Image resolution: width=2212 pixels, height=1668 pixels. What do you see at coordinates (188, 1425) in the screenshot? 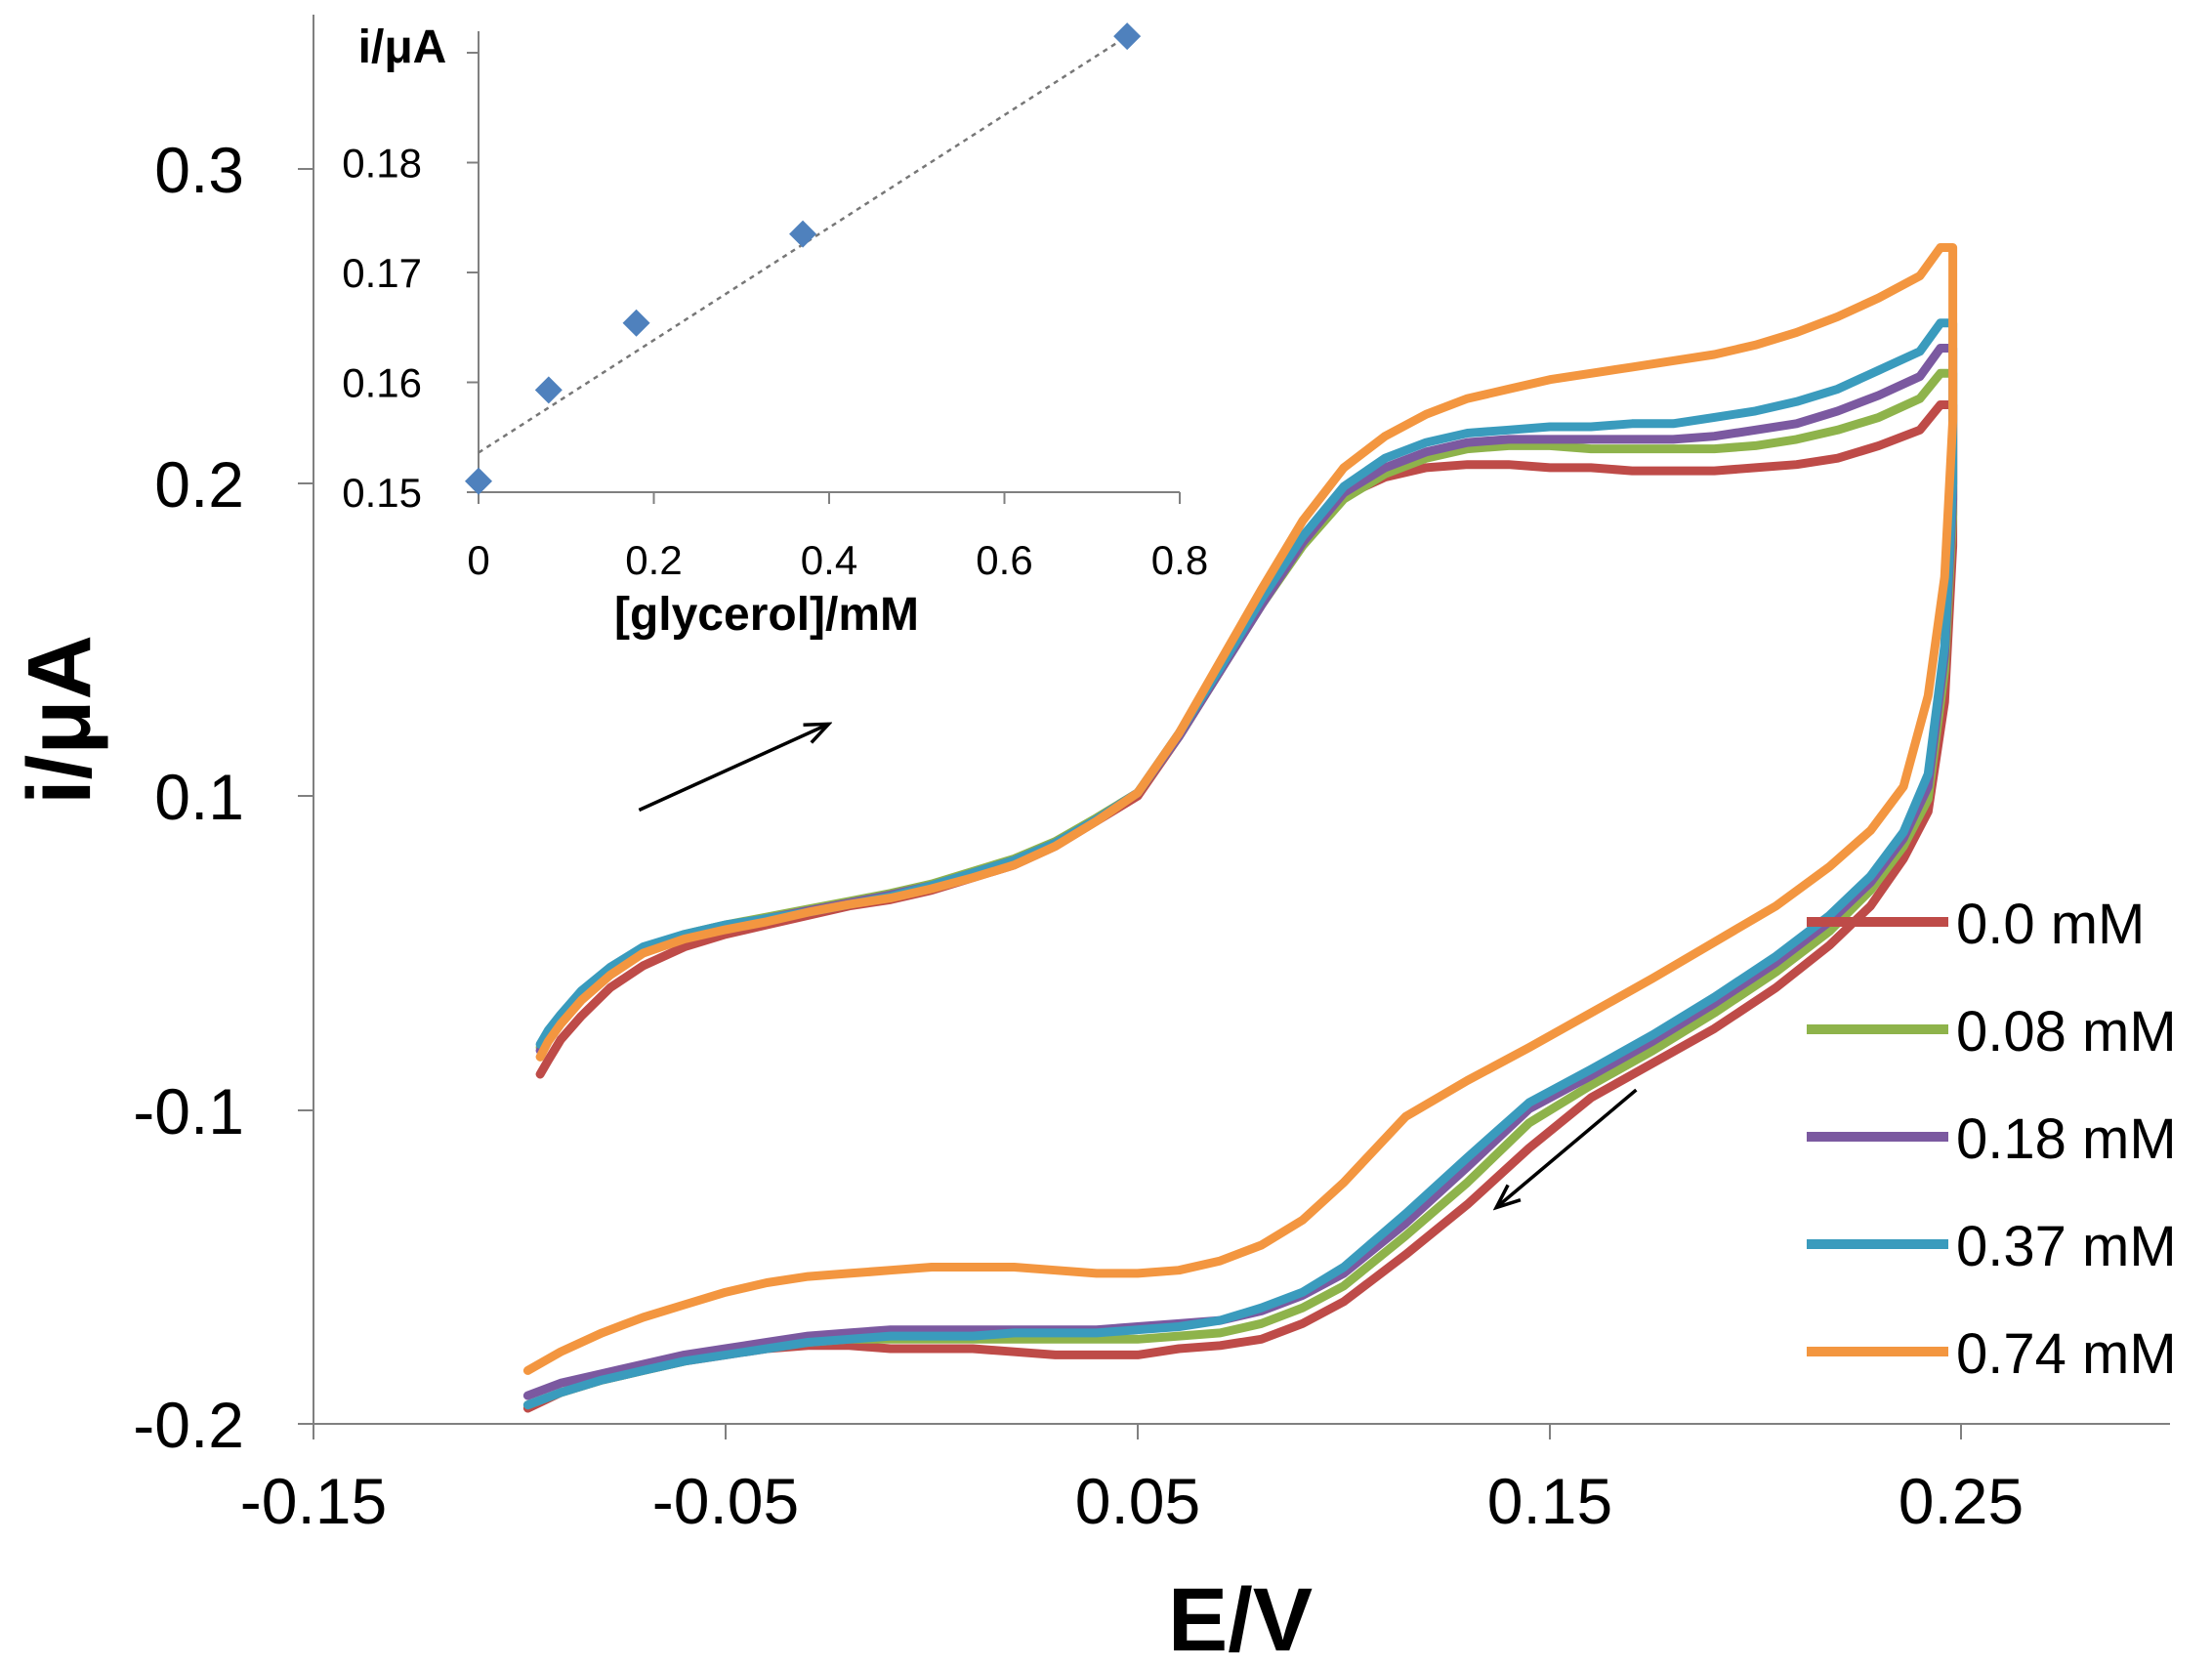
I see `main-y-tick-label: -0.2` at bounding box center [188, 1425].